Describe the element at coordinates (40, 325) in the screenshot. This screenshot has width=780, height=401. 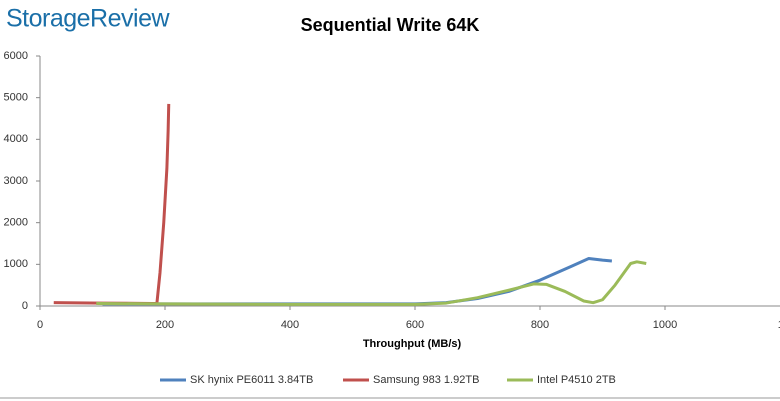
I see `x-tick-label: 0` at that location.